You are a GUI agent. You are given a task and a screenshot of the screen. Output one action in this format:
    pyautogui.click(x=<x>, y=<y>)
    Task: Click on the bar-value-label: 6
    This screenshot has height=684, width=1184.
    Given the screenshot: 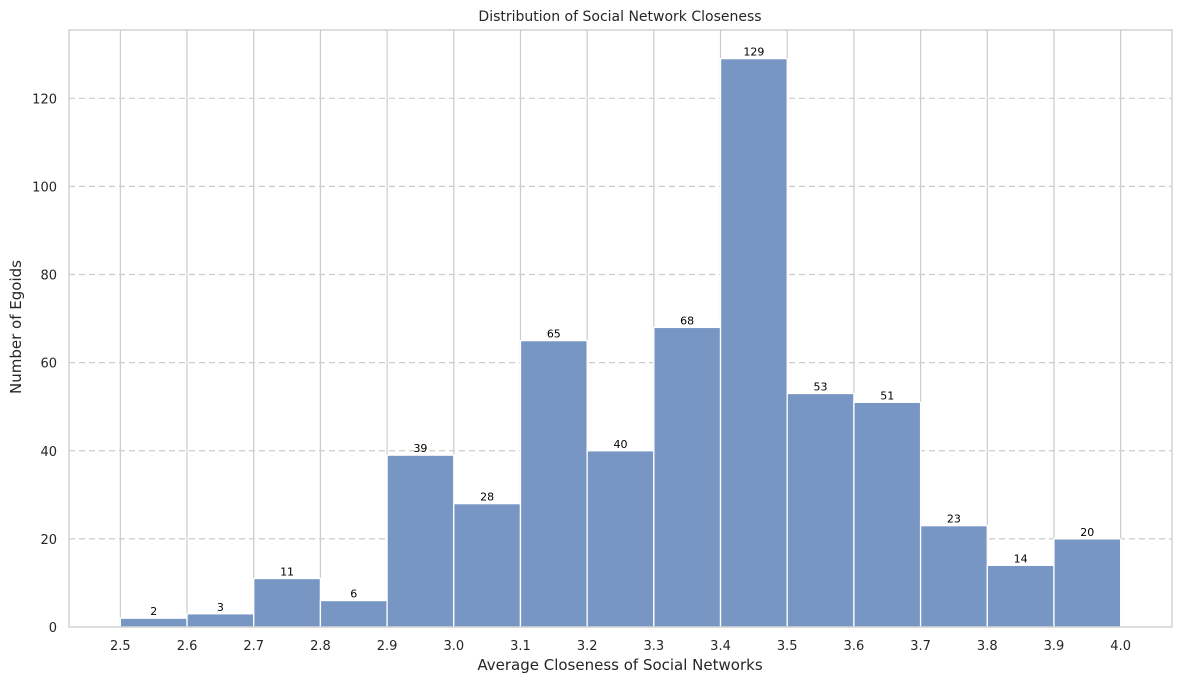 What is the action you would take?
    pyautogui.click(x=353, y=594)
    